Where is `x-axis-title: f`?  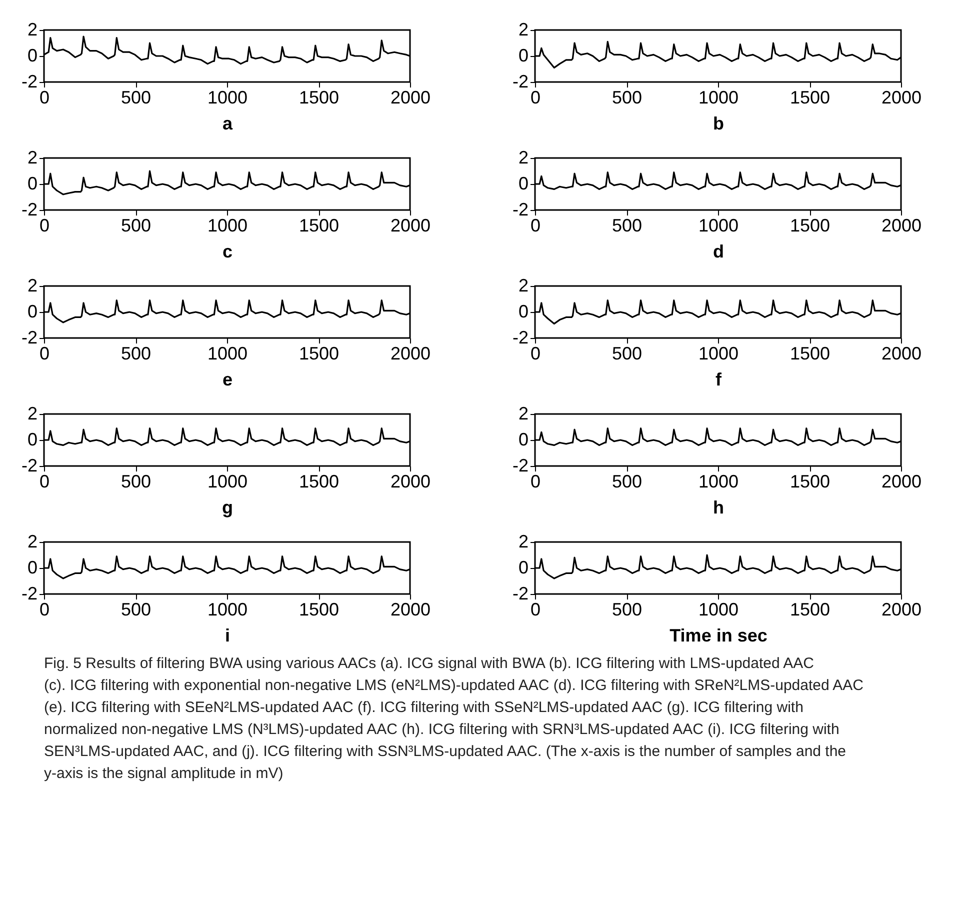
x-axis-title: f is located at coordinates (719, 380).